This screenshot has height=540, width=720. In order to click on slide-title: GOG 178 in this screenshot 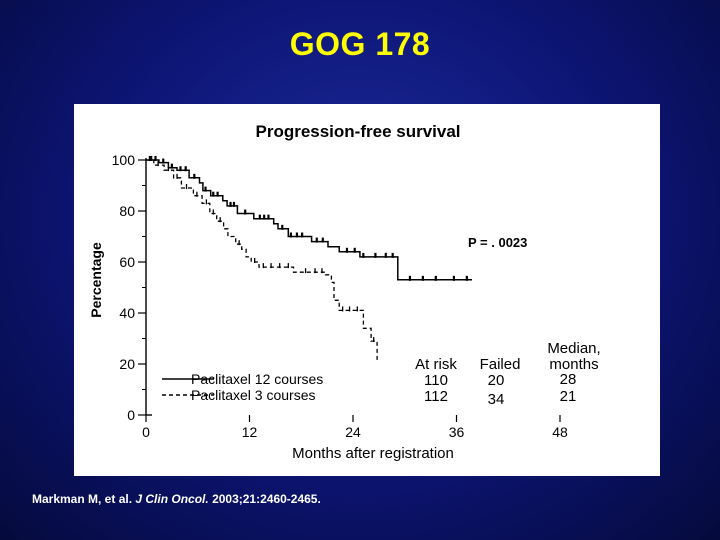, I will do `click(360, 44)`.